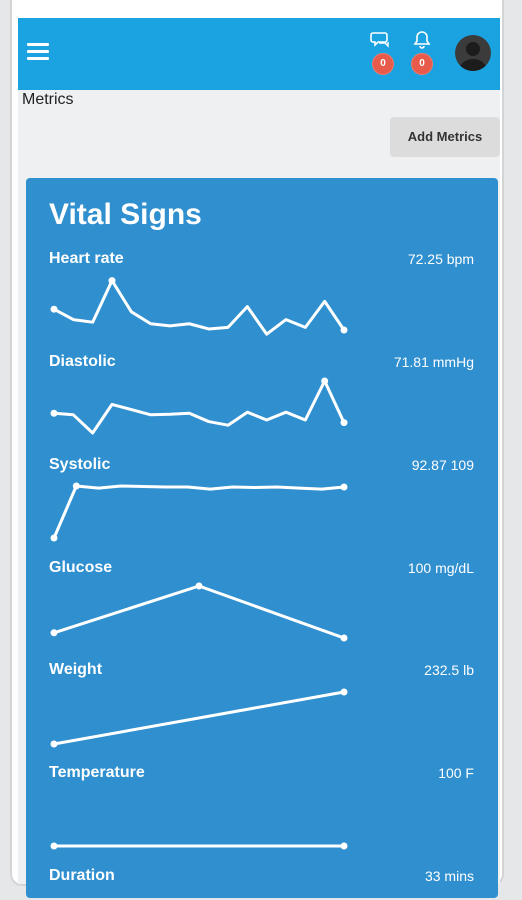  Describe the element at coordinates (125, 214) in the screenshot. I see `card-title: Vital Signs` at that location.